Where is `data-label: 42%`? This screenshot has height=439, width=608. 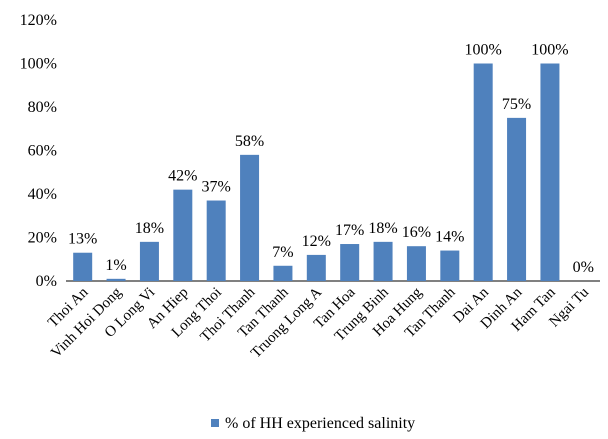 data-label: 42% is located at coordinates (182, 176).